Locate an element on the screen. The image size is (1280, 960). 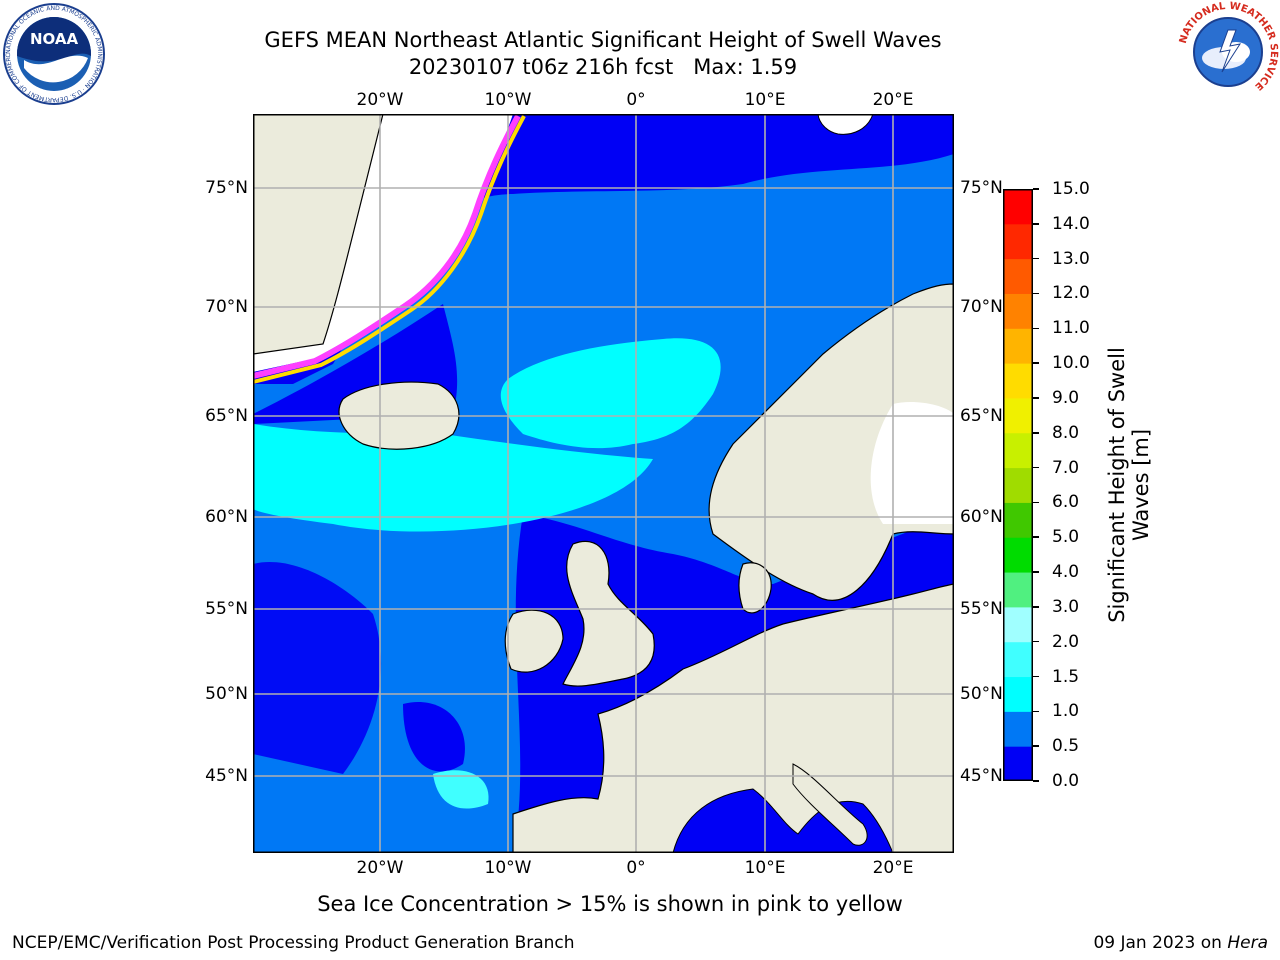
lon-tick-bottom-0: 0° is located at coordinates (636, 868).